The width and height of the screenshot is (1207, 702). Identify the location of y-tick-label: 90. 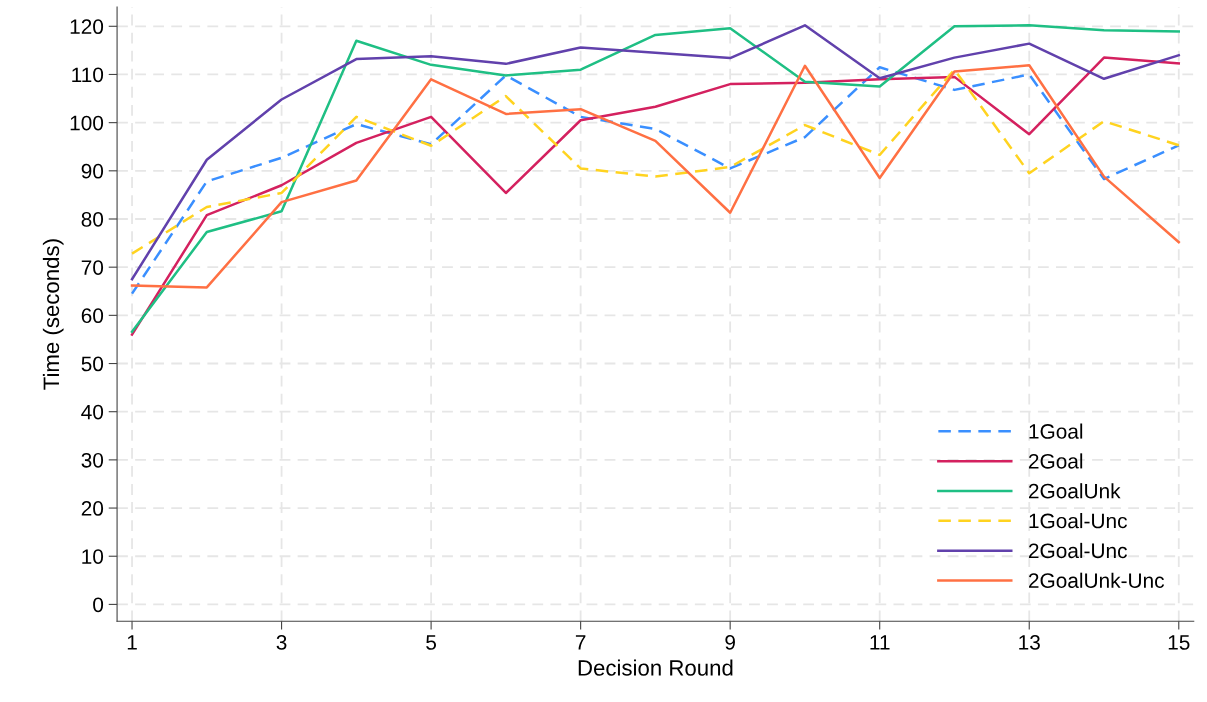
(92, 171).